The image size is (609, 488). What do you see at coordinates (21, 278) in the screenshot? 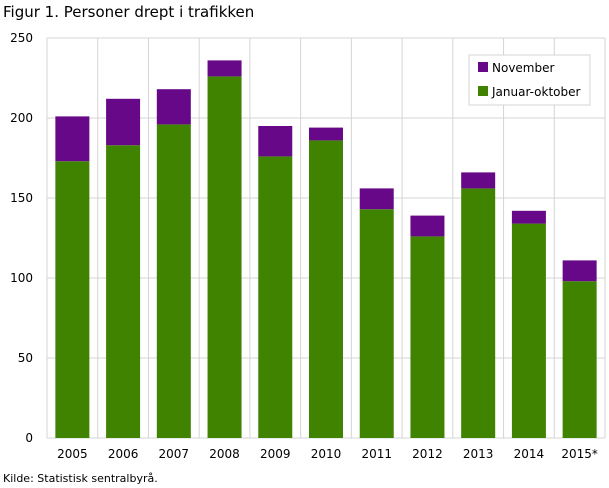
I see `y-tick-label: 100` at bounding box center [21, 278].